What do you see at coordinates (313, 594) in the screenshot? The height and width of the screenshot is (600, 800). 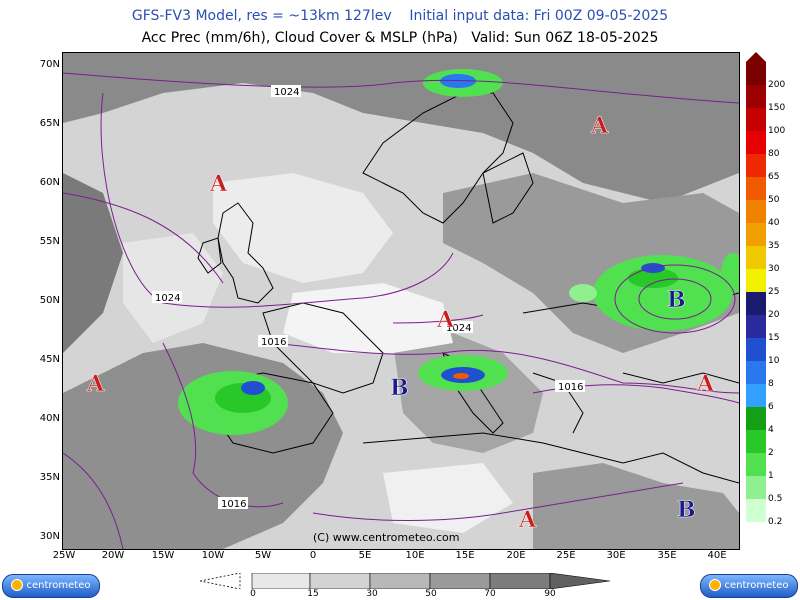 I see `cloud-label: 15` at bounding box center [313, 594].